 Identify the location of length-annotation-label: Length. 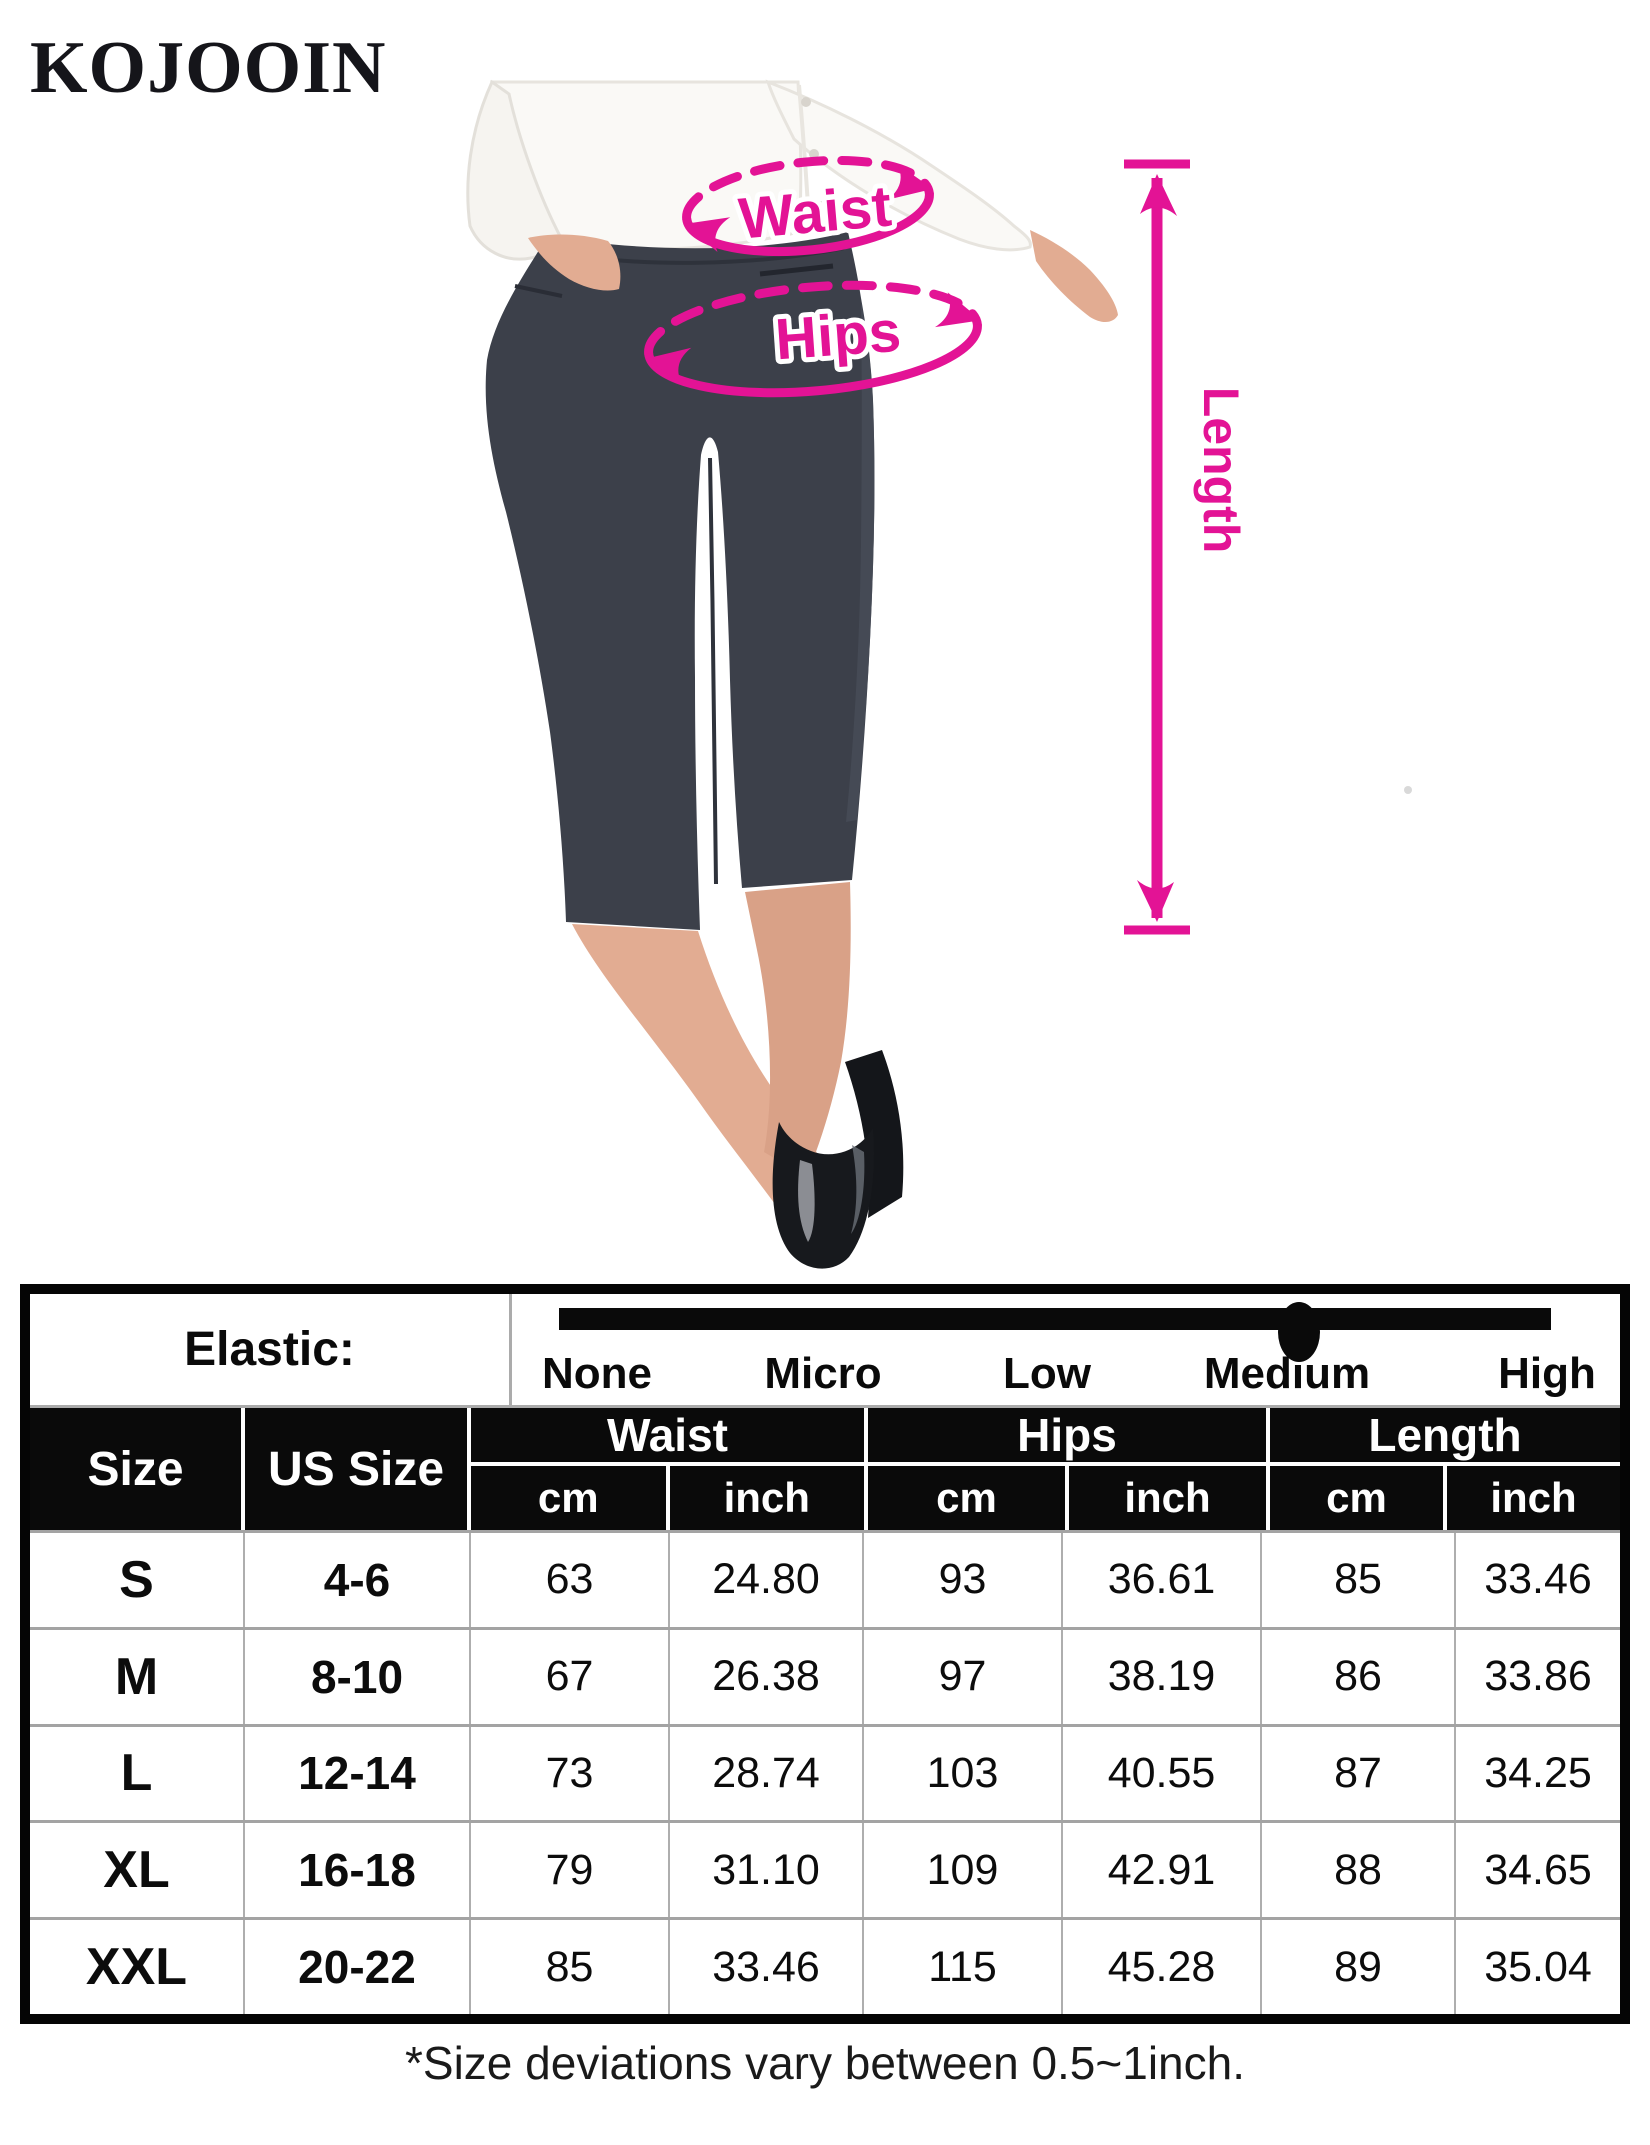
(1221, 470).